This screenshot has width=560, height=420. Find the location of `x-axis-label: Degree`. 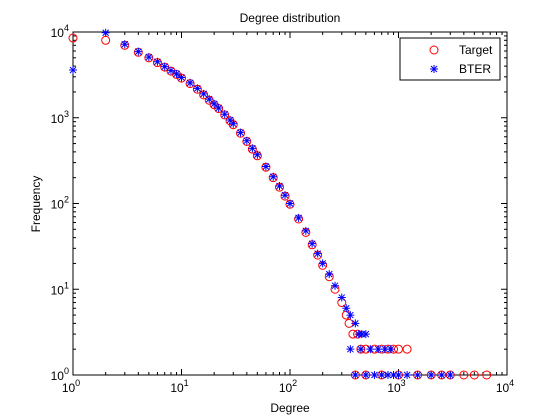

x-axis-label: Degree is located at coordinates (290, 408).